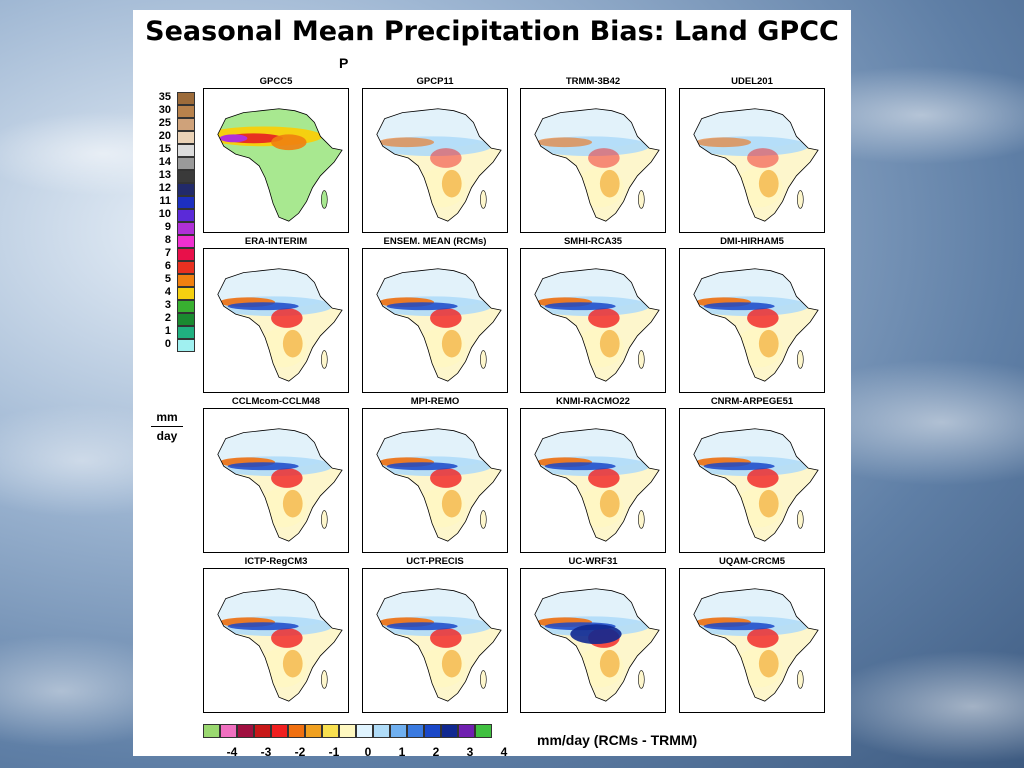  I want to click on bottom-colorbar-tick: -1, so click(334, 752).